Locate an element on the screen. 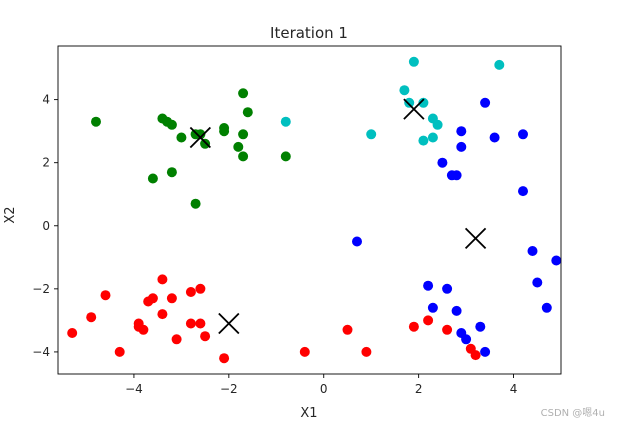  y-axis-label: X2 is located at coordinates (10, 214).